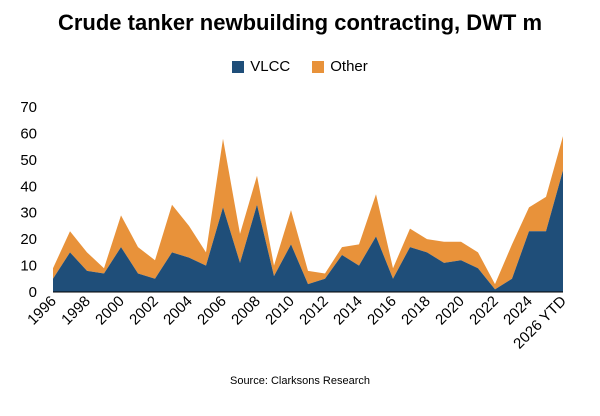 The height and width of the screenshot is (416, 600). I want to click on x-tick-label: 2006, so click(212, 311).